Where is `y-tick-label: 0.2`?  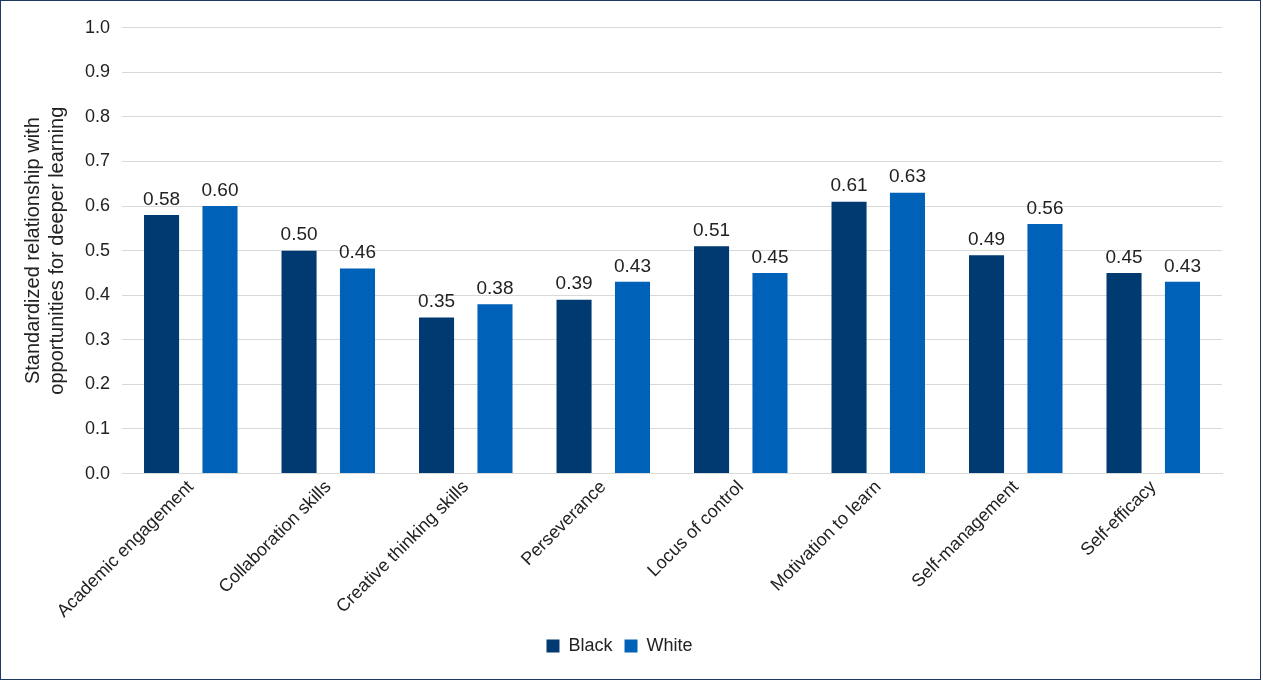
y-tick-label: 0.2 is located at coordinates (97, 383).